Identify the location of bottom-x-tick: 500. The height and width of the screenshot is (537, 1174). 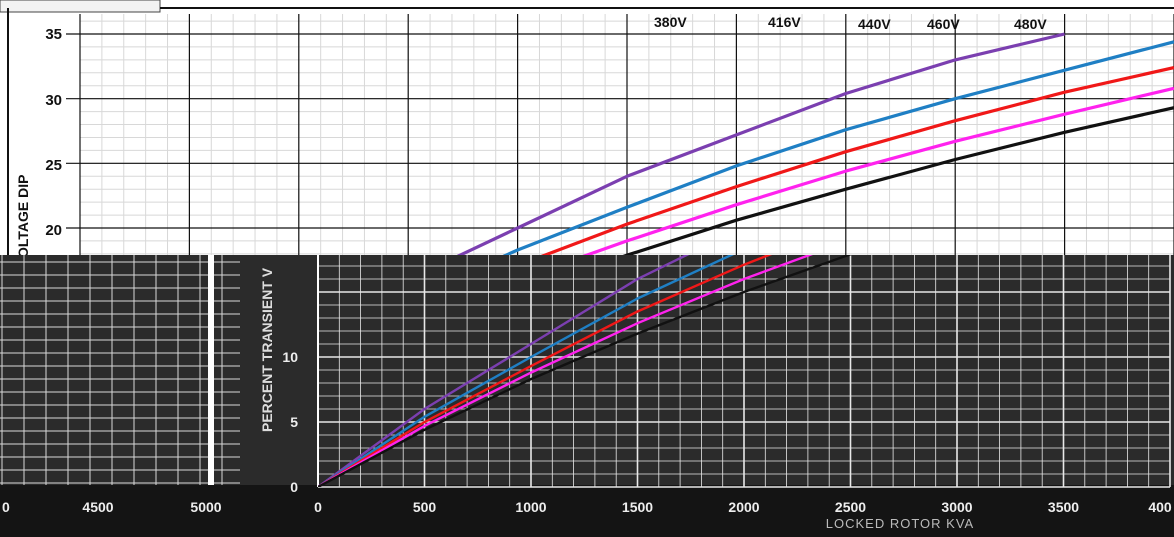
(425, 507).